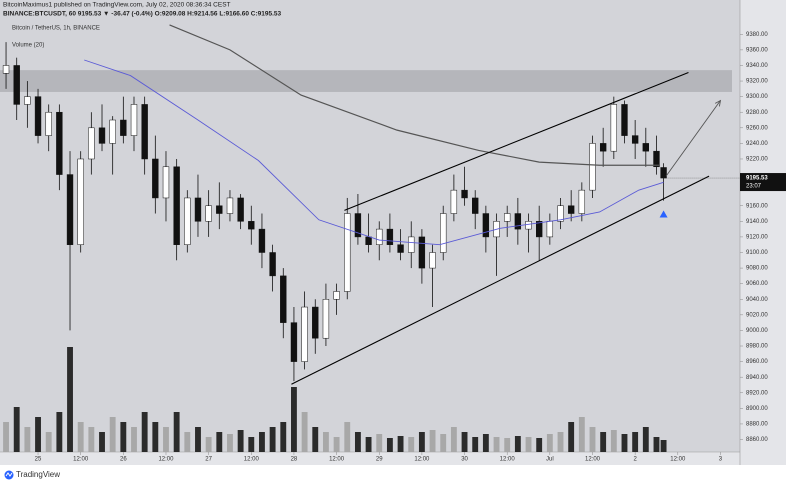  Describe the element at coordinates (9, 475) in the screenshot. I see `brand-logo` at that location.